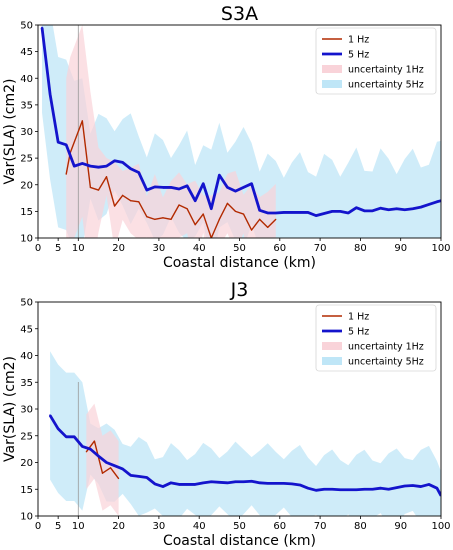  What do you see at coordinates (199, 526) in the screenshot?
I see `x-tick-label: 40` at bounding box center [199, 526].